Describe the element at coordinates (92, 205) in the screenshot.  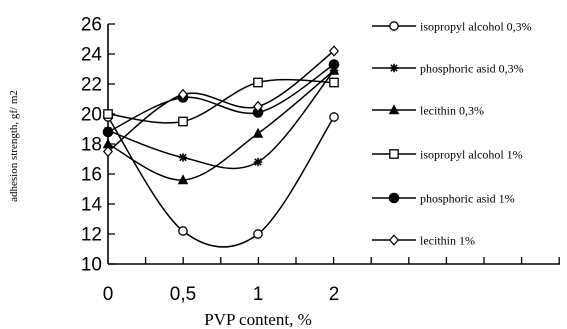
I see `y-tick-label: 14` at that location.